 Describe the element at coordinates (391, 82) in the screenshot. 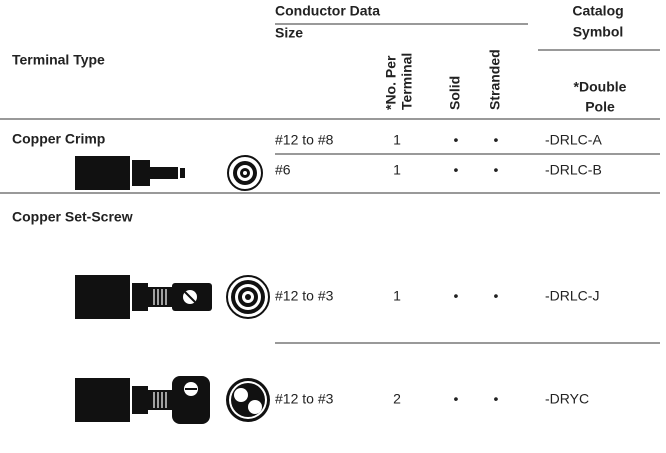

I see `header-no-per: *No. Per` at that location.